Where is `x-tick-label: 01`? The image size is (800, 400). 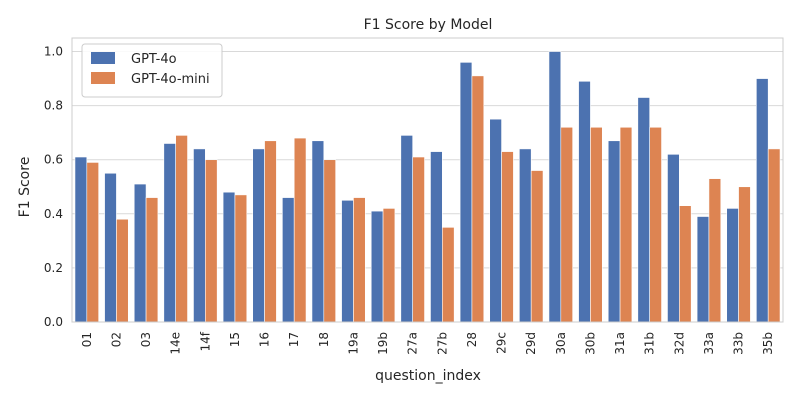
x-tick-label: 01 is located at coordinates (87, 339).